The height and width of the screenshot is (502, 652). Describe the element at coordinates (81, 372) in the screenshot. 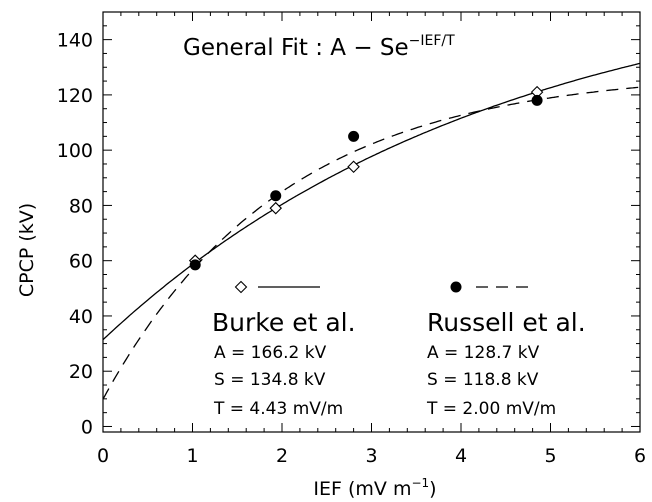

I see `y-tick-label: 20` at that location.